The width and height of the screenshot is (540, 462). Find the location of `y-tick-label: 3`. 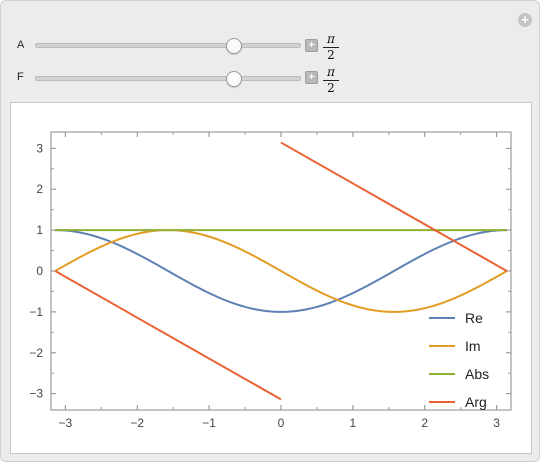

y-tick-label: 3 is located at coordinates (39, 148).